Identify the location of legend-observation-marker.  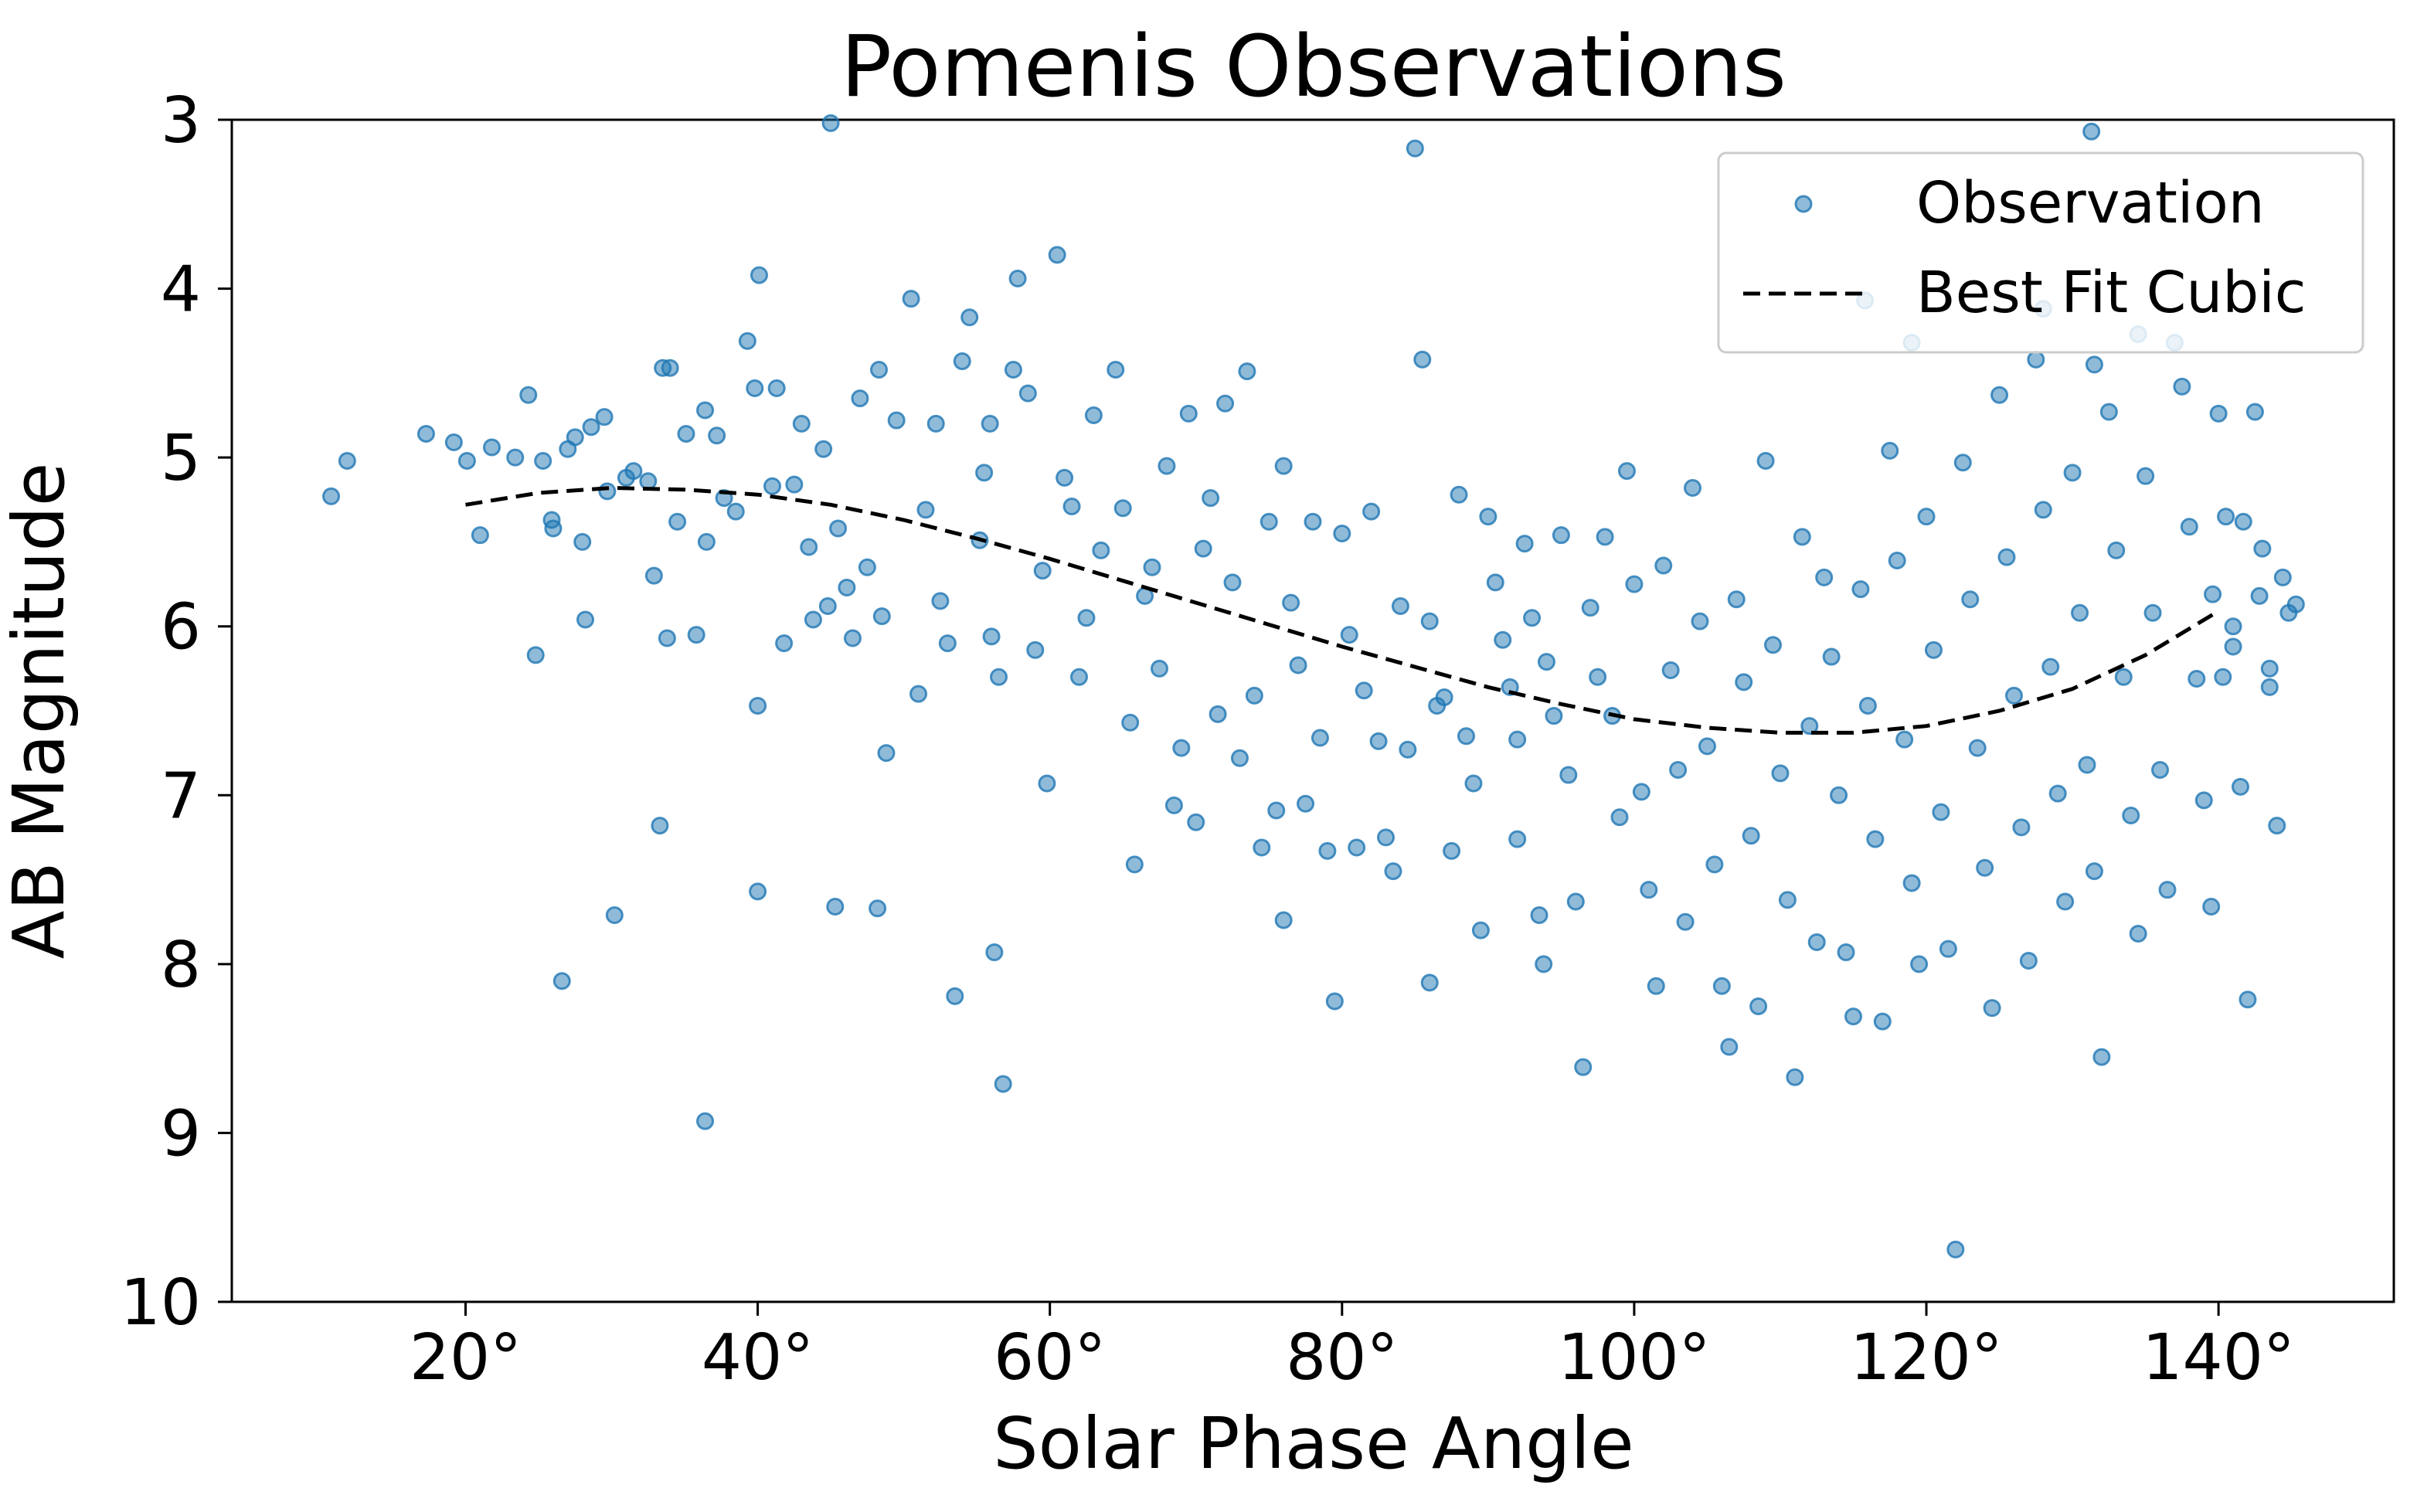
(1804, 204).